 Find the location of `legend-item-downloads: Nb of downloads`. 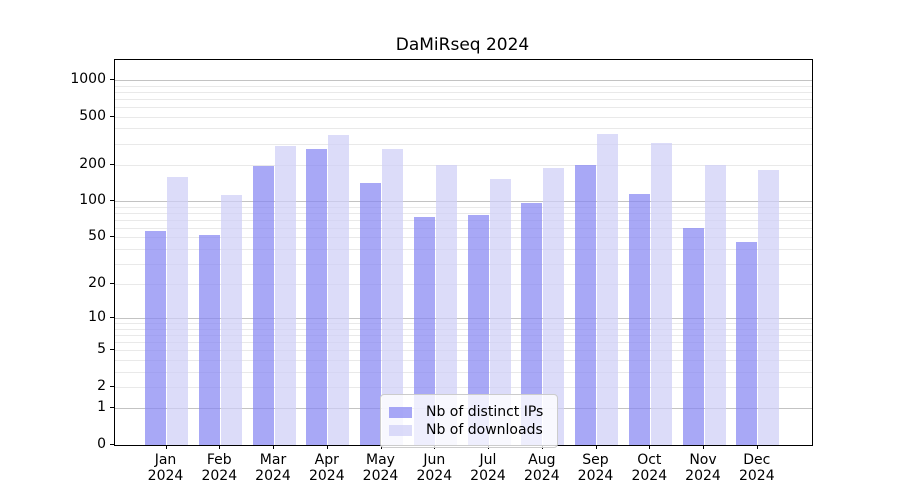

legend-item-downloads: Nb of downloads is located at coordinates (468, 430).